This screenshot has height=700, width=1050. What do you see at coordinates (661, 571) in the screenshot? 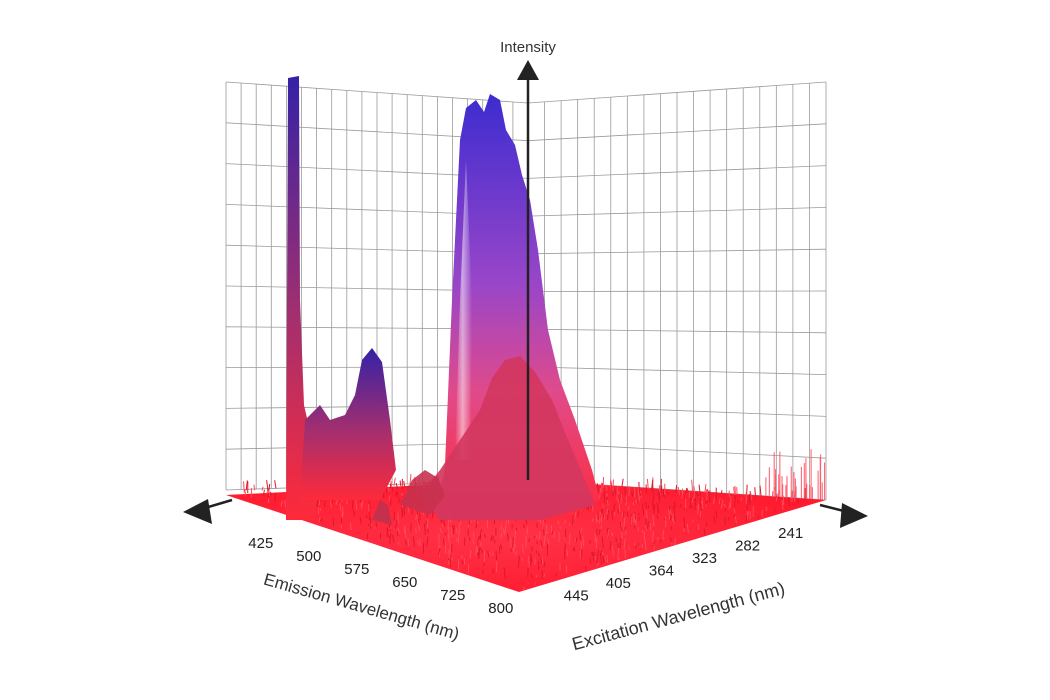
I see `excitation-tick-label: 364` at bounding box center [661, 571].